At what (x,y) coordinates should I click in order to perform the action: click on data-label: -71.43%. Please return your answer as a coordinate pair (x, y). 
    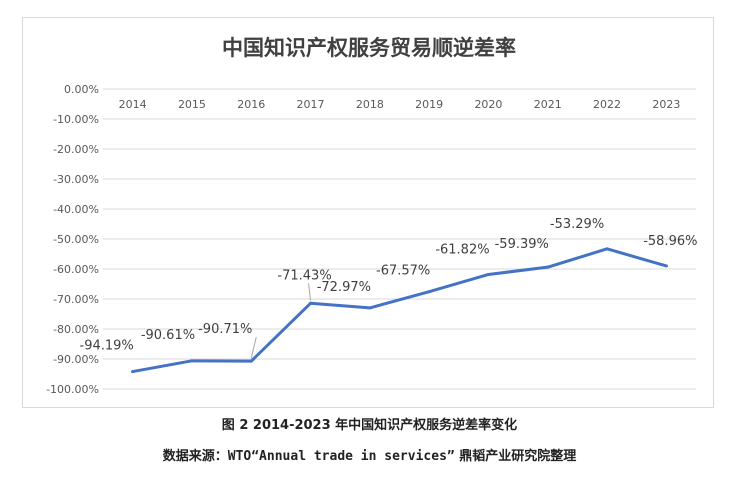
    Looking at the image, I should click on (304, 275).